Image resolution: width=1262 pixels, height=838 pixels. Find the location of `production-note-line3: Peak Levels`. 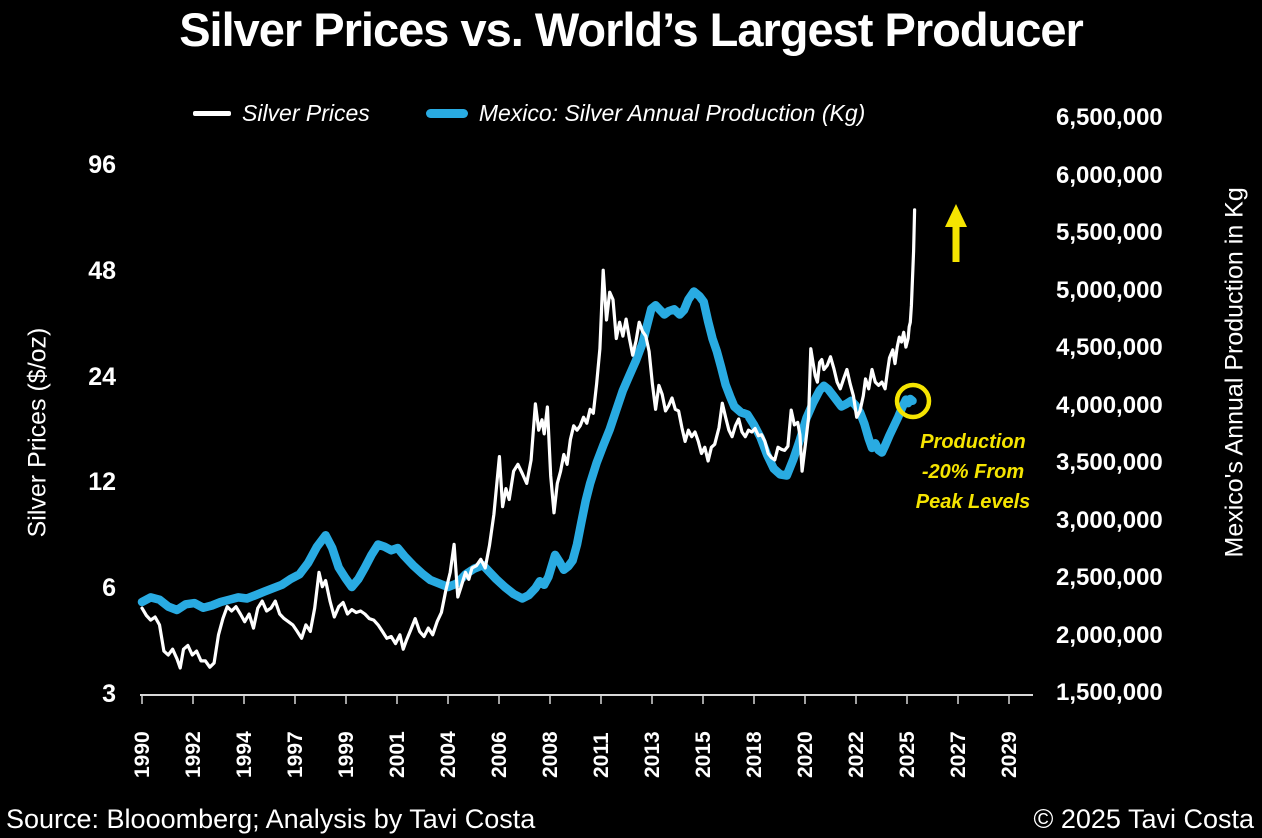

production-note-line3: Peak Levels is located at coordinates (973, 502).